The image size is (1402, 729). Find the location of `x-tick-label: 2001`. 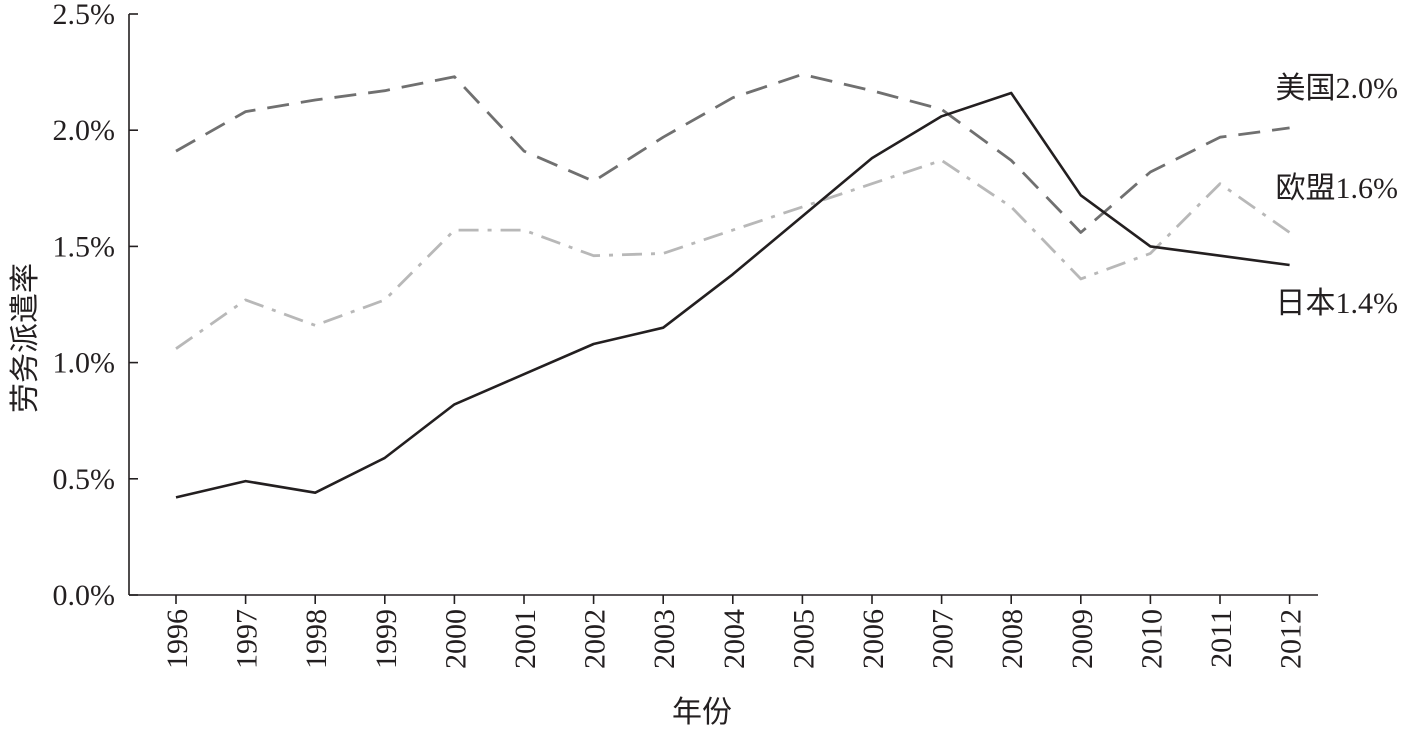

x-tick-label: 2001 is located at coordinates (525, 639).